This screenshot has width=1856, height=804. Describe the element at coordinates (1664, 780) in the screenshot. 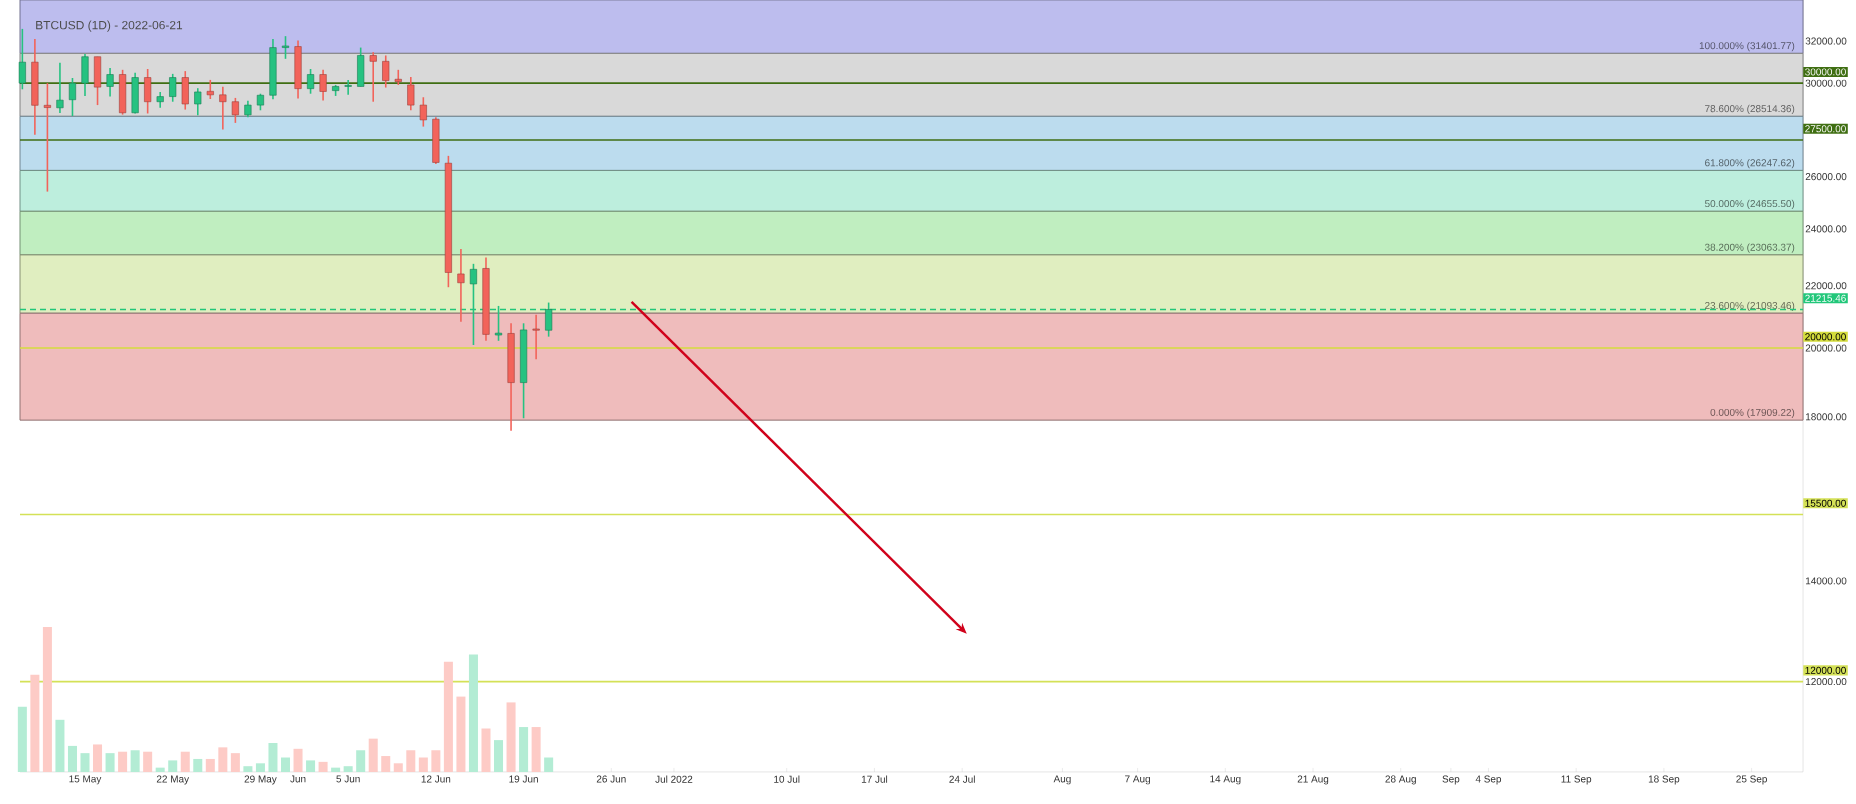

I see `x-tick-label: 18 Sep` at that location.